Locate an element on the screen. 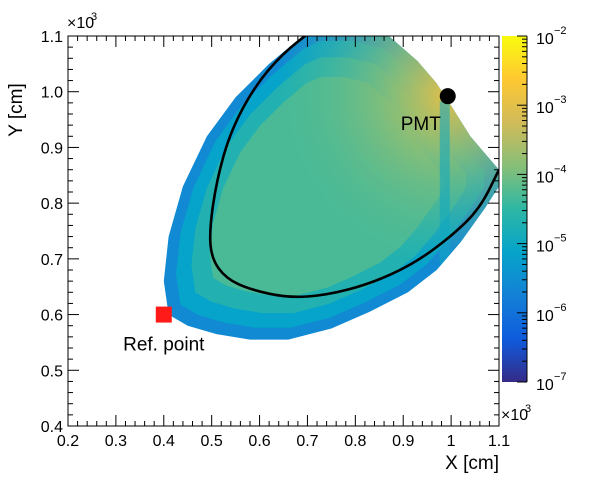 Image resolution: width=610 pixels, height=480 pixels. colorbar: 10−210−310−410−510−610−7 is located at coordinates (534, 209).